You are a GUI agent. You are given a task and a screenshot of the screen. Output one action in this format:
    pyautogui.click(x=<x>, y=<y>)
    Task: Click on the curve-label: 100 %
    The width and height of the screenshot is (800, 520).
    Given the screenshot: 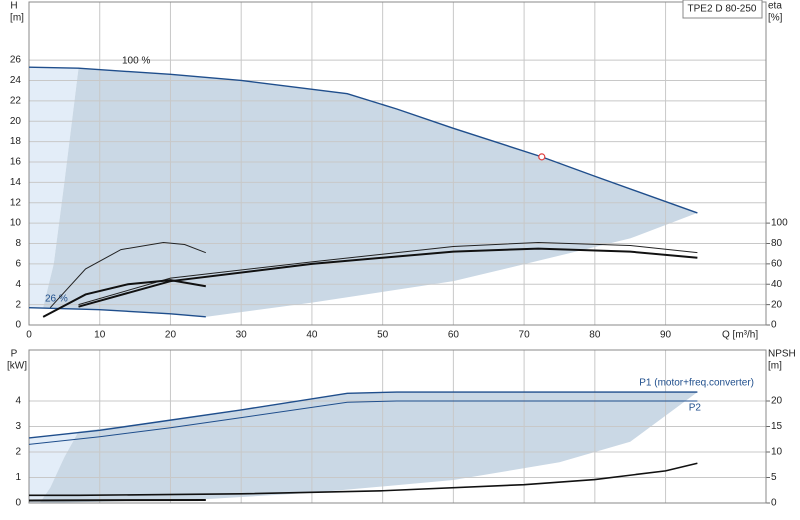 What is the action you would take?
    pyautogui.click(x=136, y=61)
    